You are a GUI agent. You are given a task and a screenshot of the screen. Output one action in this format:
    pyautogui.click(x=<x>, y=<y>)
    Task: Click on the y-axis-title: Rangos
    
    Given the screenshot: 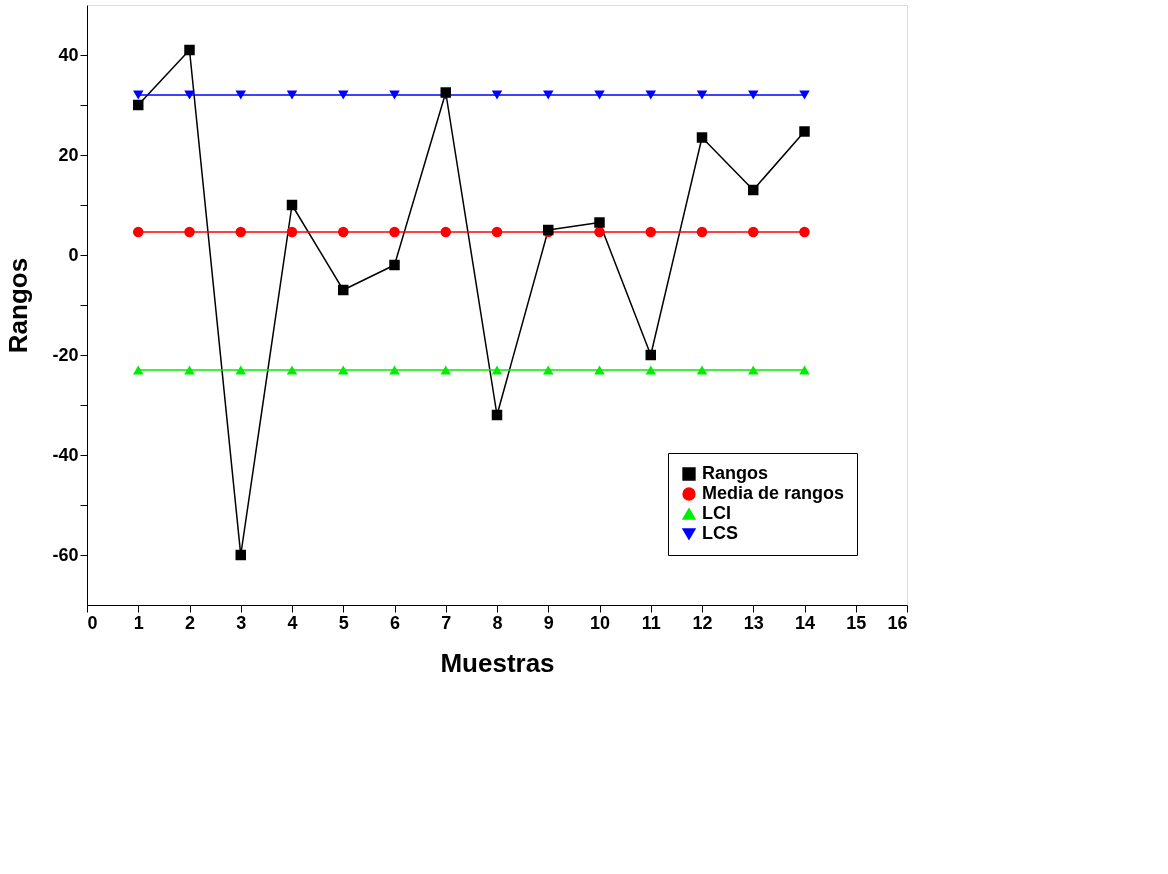 What is the action you would take?
    pyautogui.click(x=18, y=305)
    